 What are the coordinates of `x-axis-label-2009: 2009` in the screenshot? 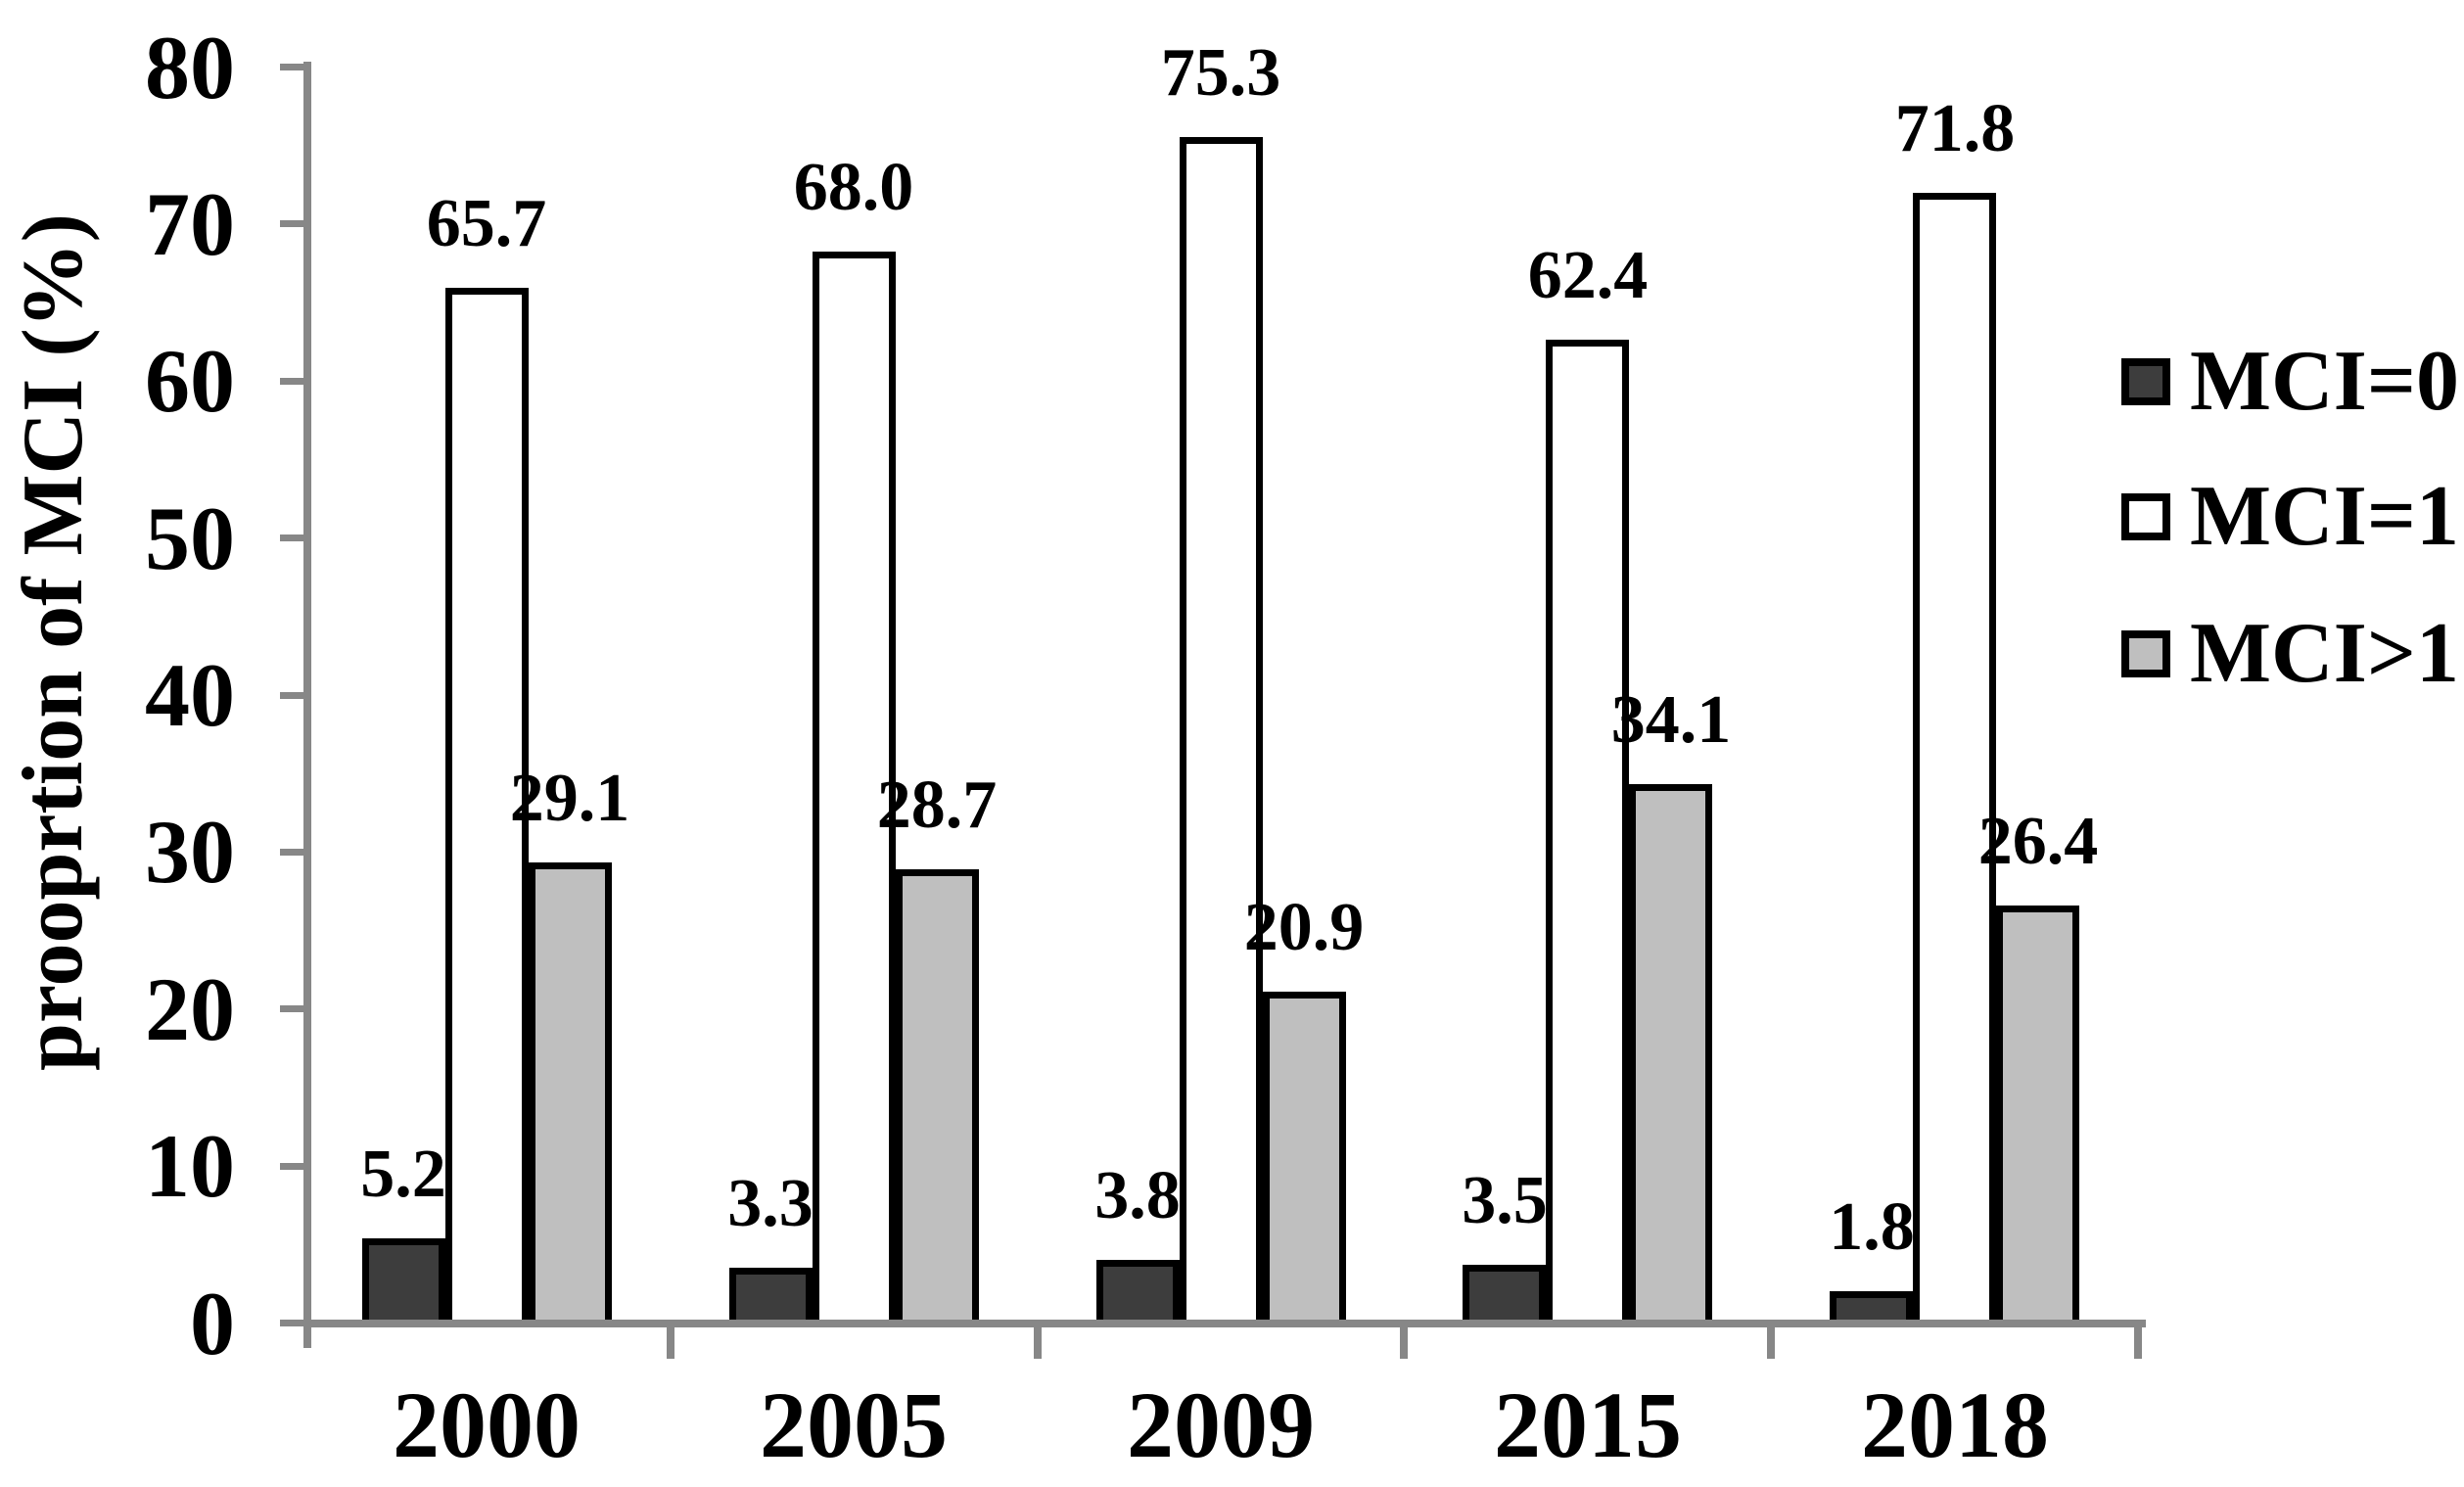 It's located at (1221, 1424).